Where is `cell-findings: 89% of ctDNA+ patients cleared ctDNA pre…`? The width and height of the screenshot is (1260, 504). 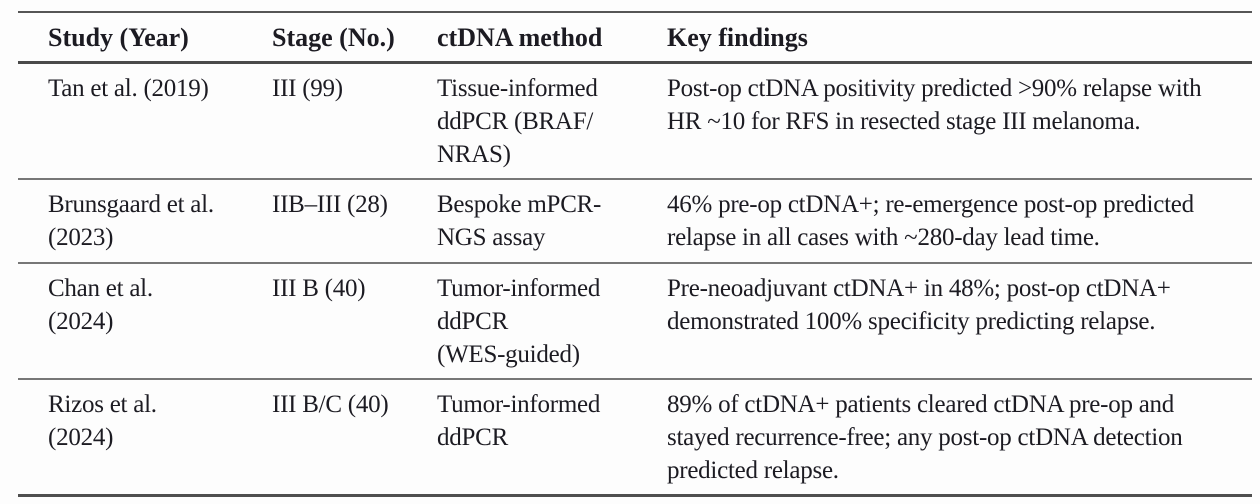 cell-findings: 89% of ctDNA+ patients cleared ctDNA pre… is located at coordinates (959, 438).